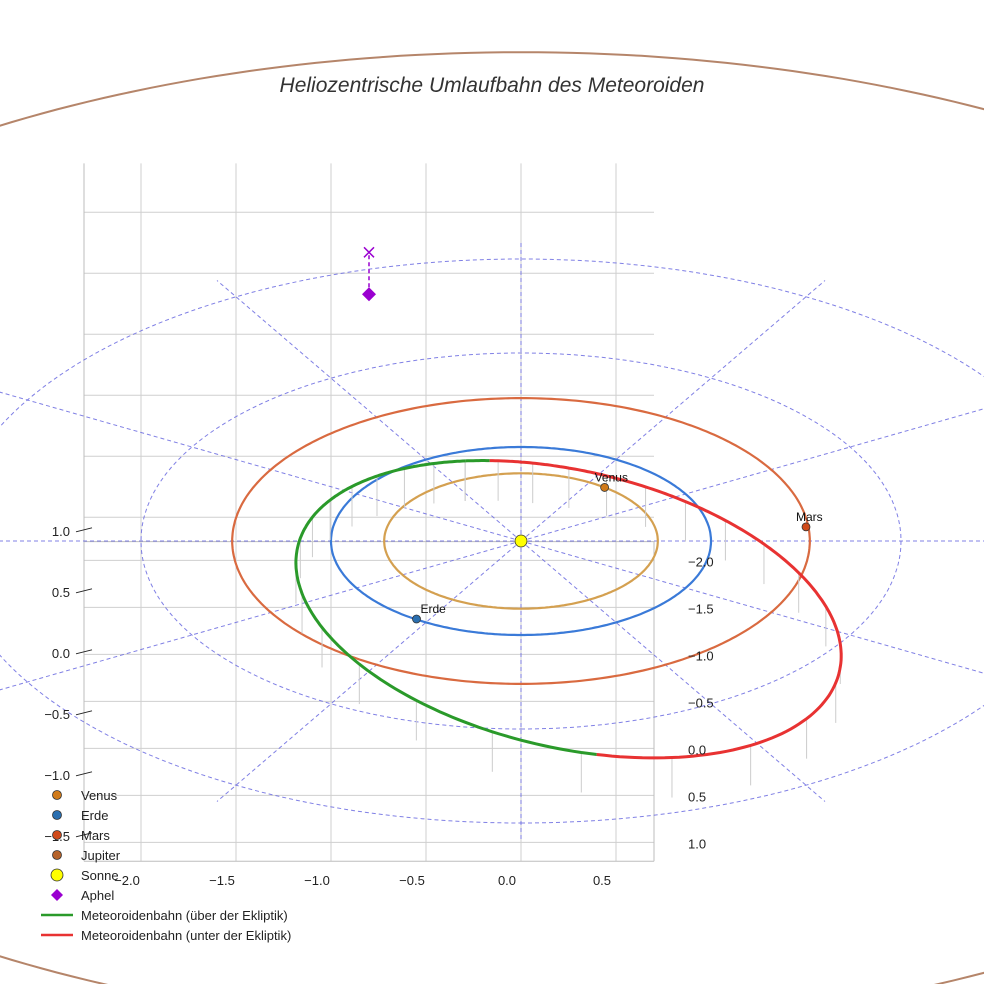  I want to click on meteoroid-orbit-below, so click(666, 609).